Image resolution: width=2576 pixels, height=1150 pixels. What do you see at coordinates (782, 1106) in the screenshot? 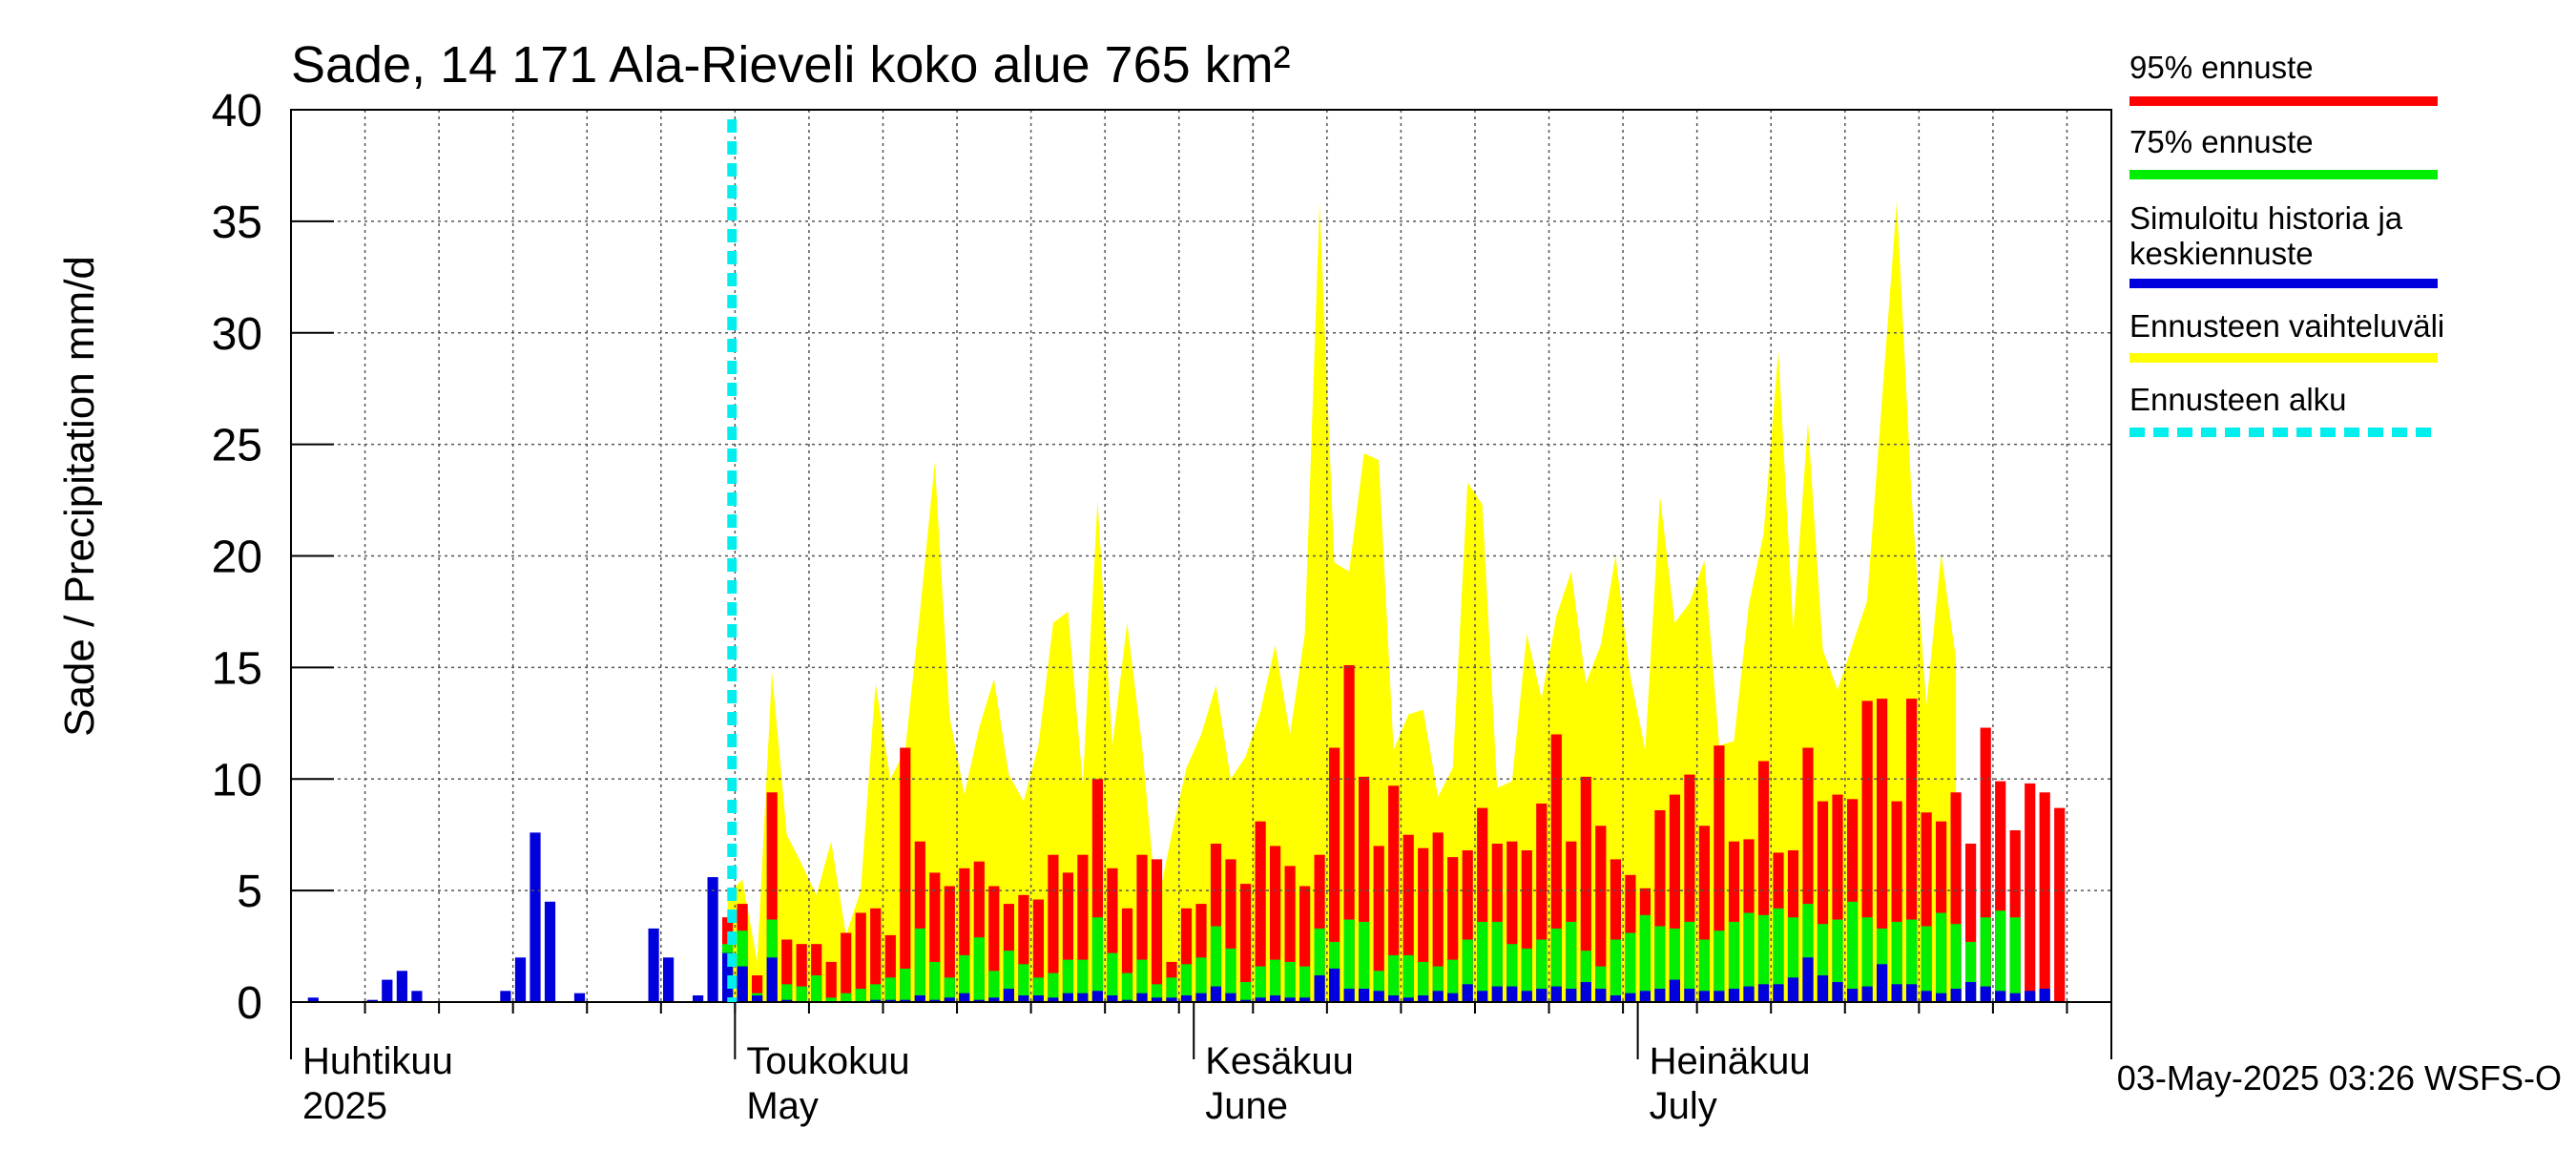
I see `month-label-secondary: May` at bounding box center [782, 1106].